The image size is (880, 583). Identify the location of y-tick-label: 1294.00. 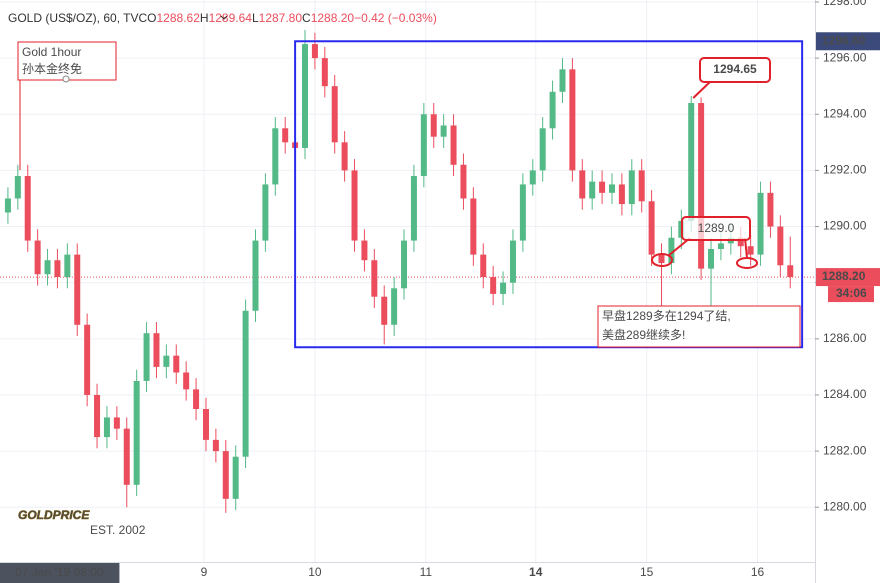
(845, 113).